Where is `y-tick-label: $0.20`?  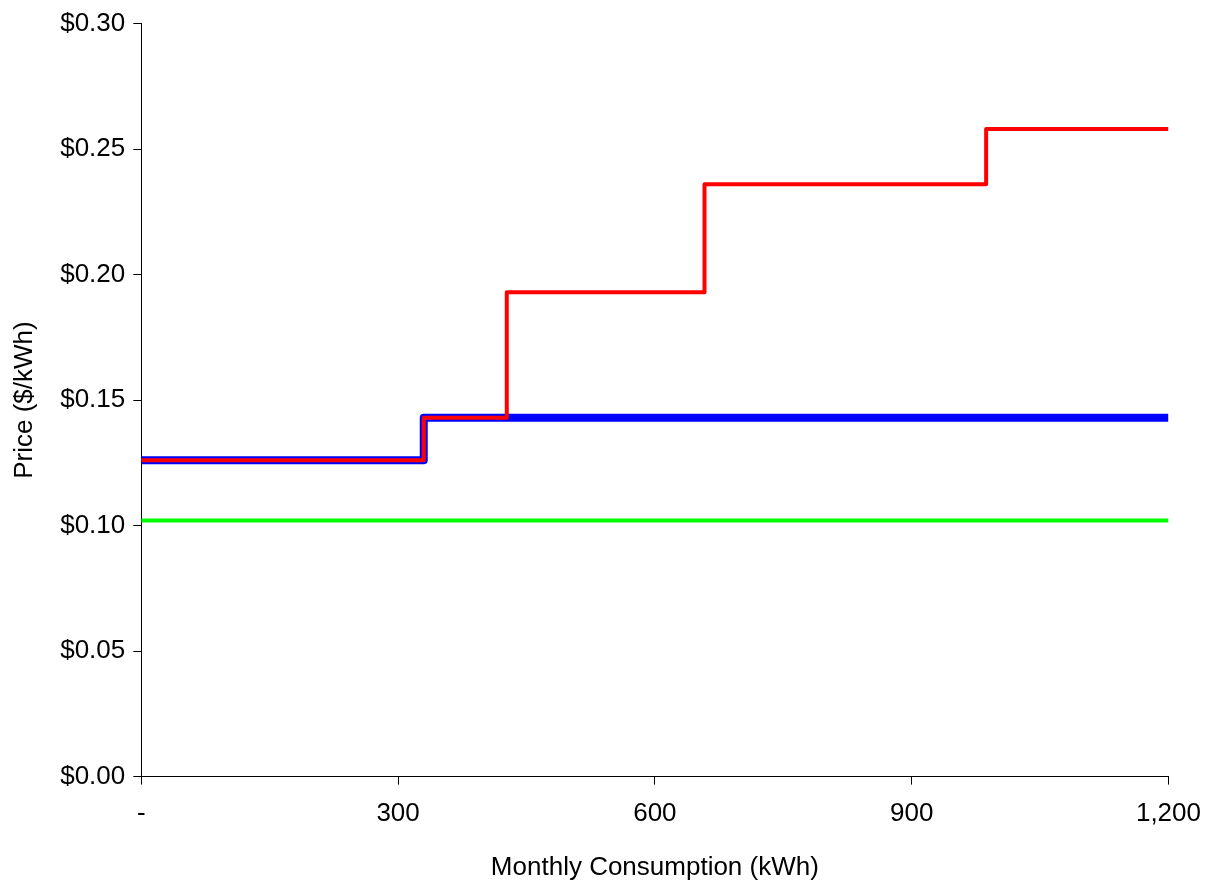
y-tick-label: $0.20 is located at coordinates (93, 272).